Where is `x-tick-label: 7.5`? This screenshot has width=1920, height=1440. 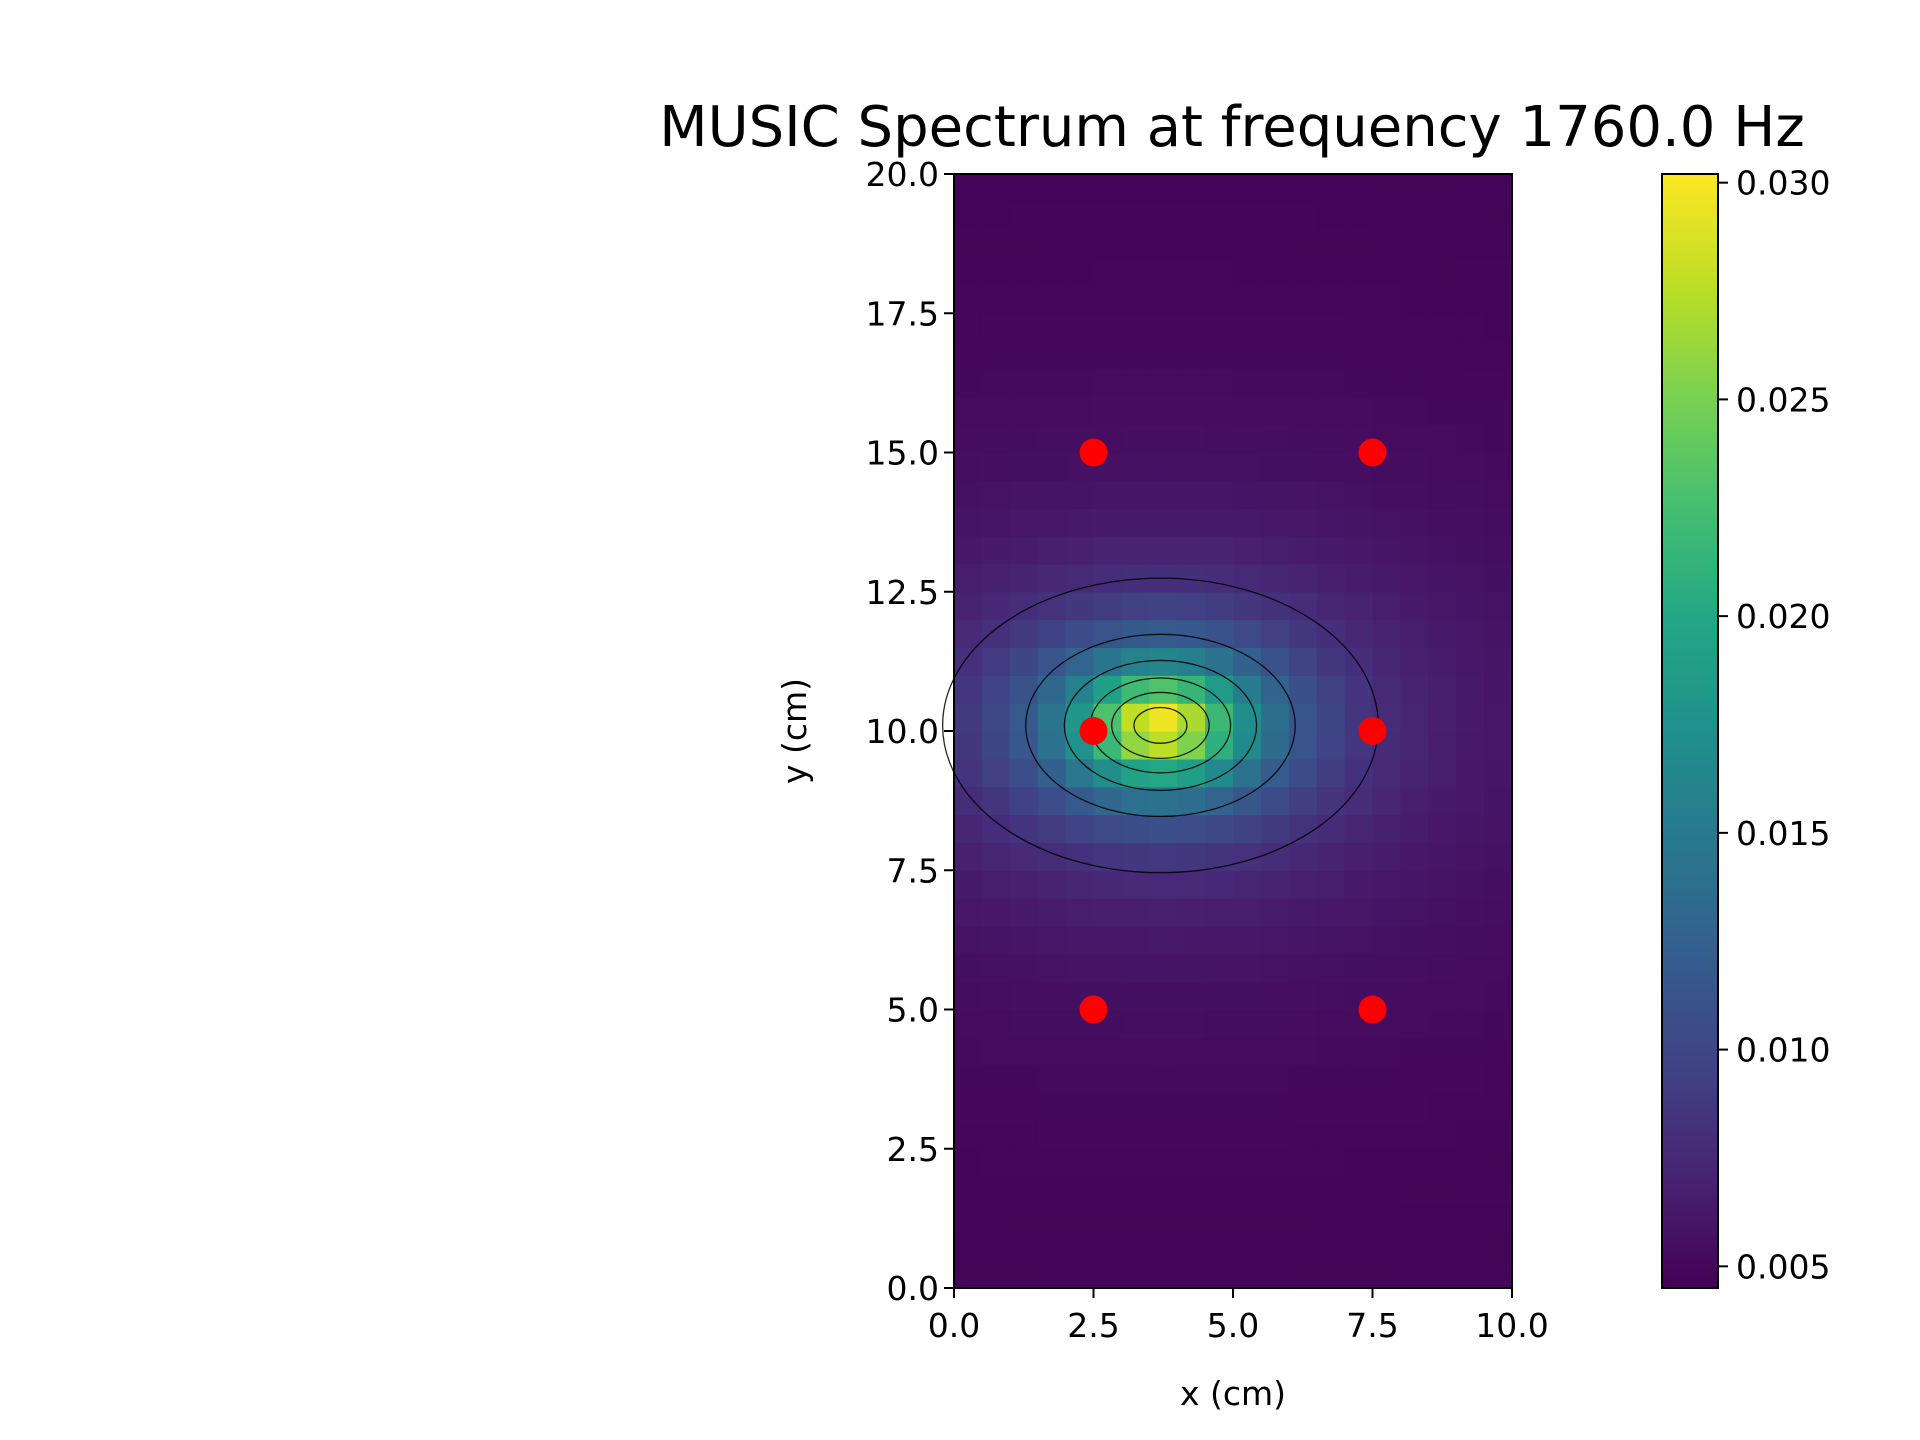
x-tick-label: 7.5 is located at coordinates (1372, 1325).